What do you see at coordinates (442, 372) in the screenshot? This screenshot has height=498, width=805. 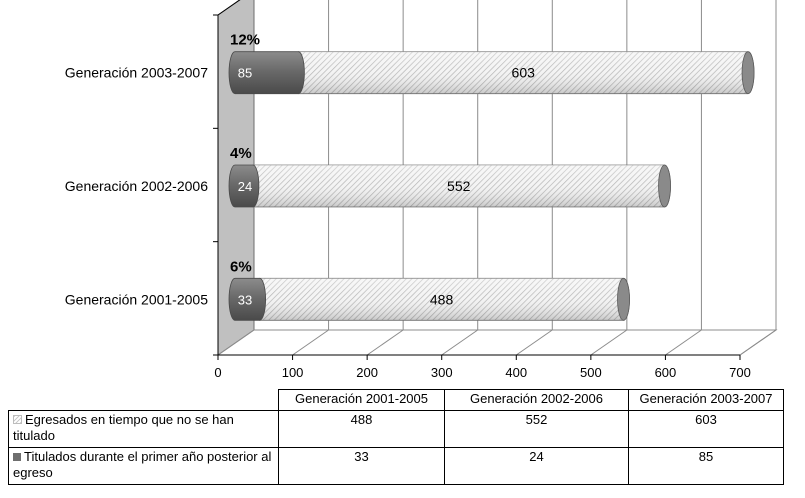 I see `x-tick-label: 300` at bounding box center [442, 372].